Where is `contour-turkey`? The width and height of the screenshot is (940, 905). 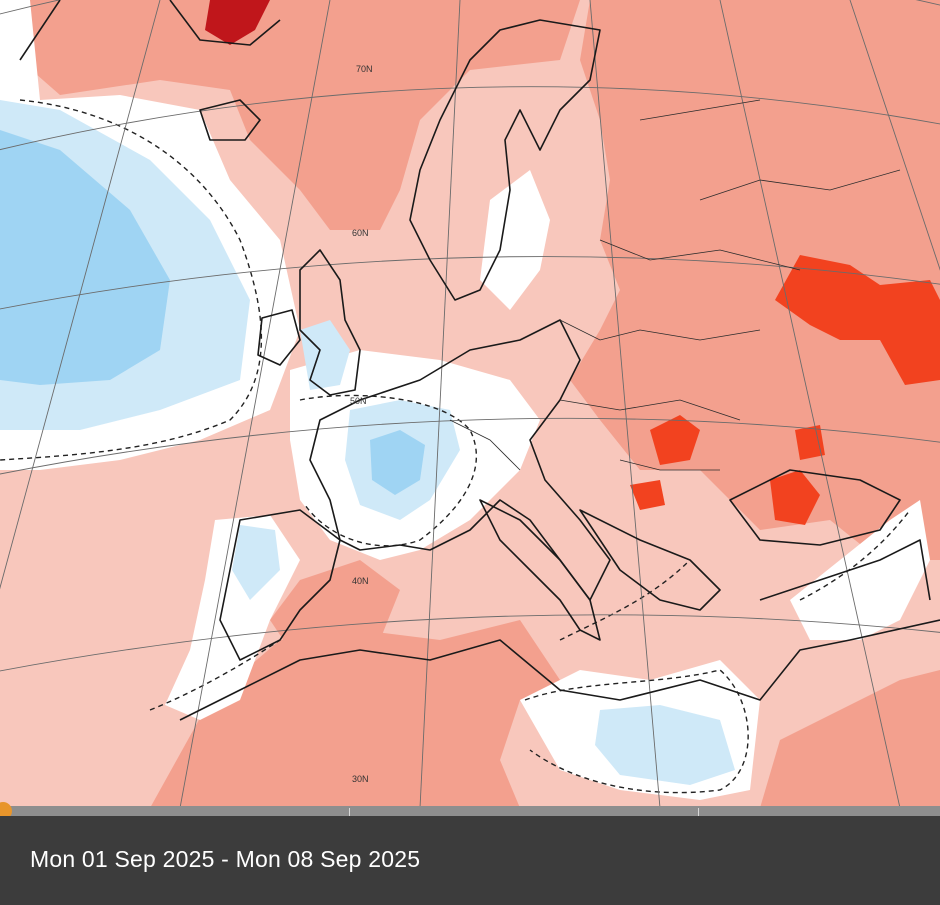
contour-turkey is located at coordinates (855, 555).